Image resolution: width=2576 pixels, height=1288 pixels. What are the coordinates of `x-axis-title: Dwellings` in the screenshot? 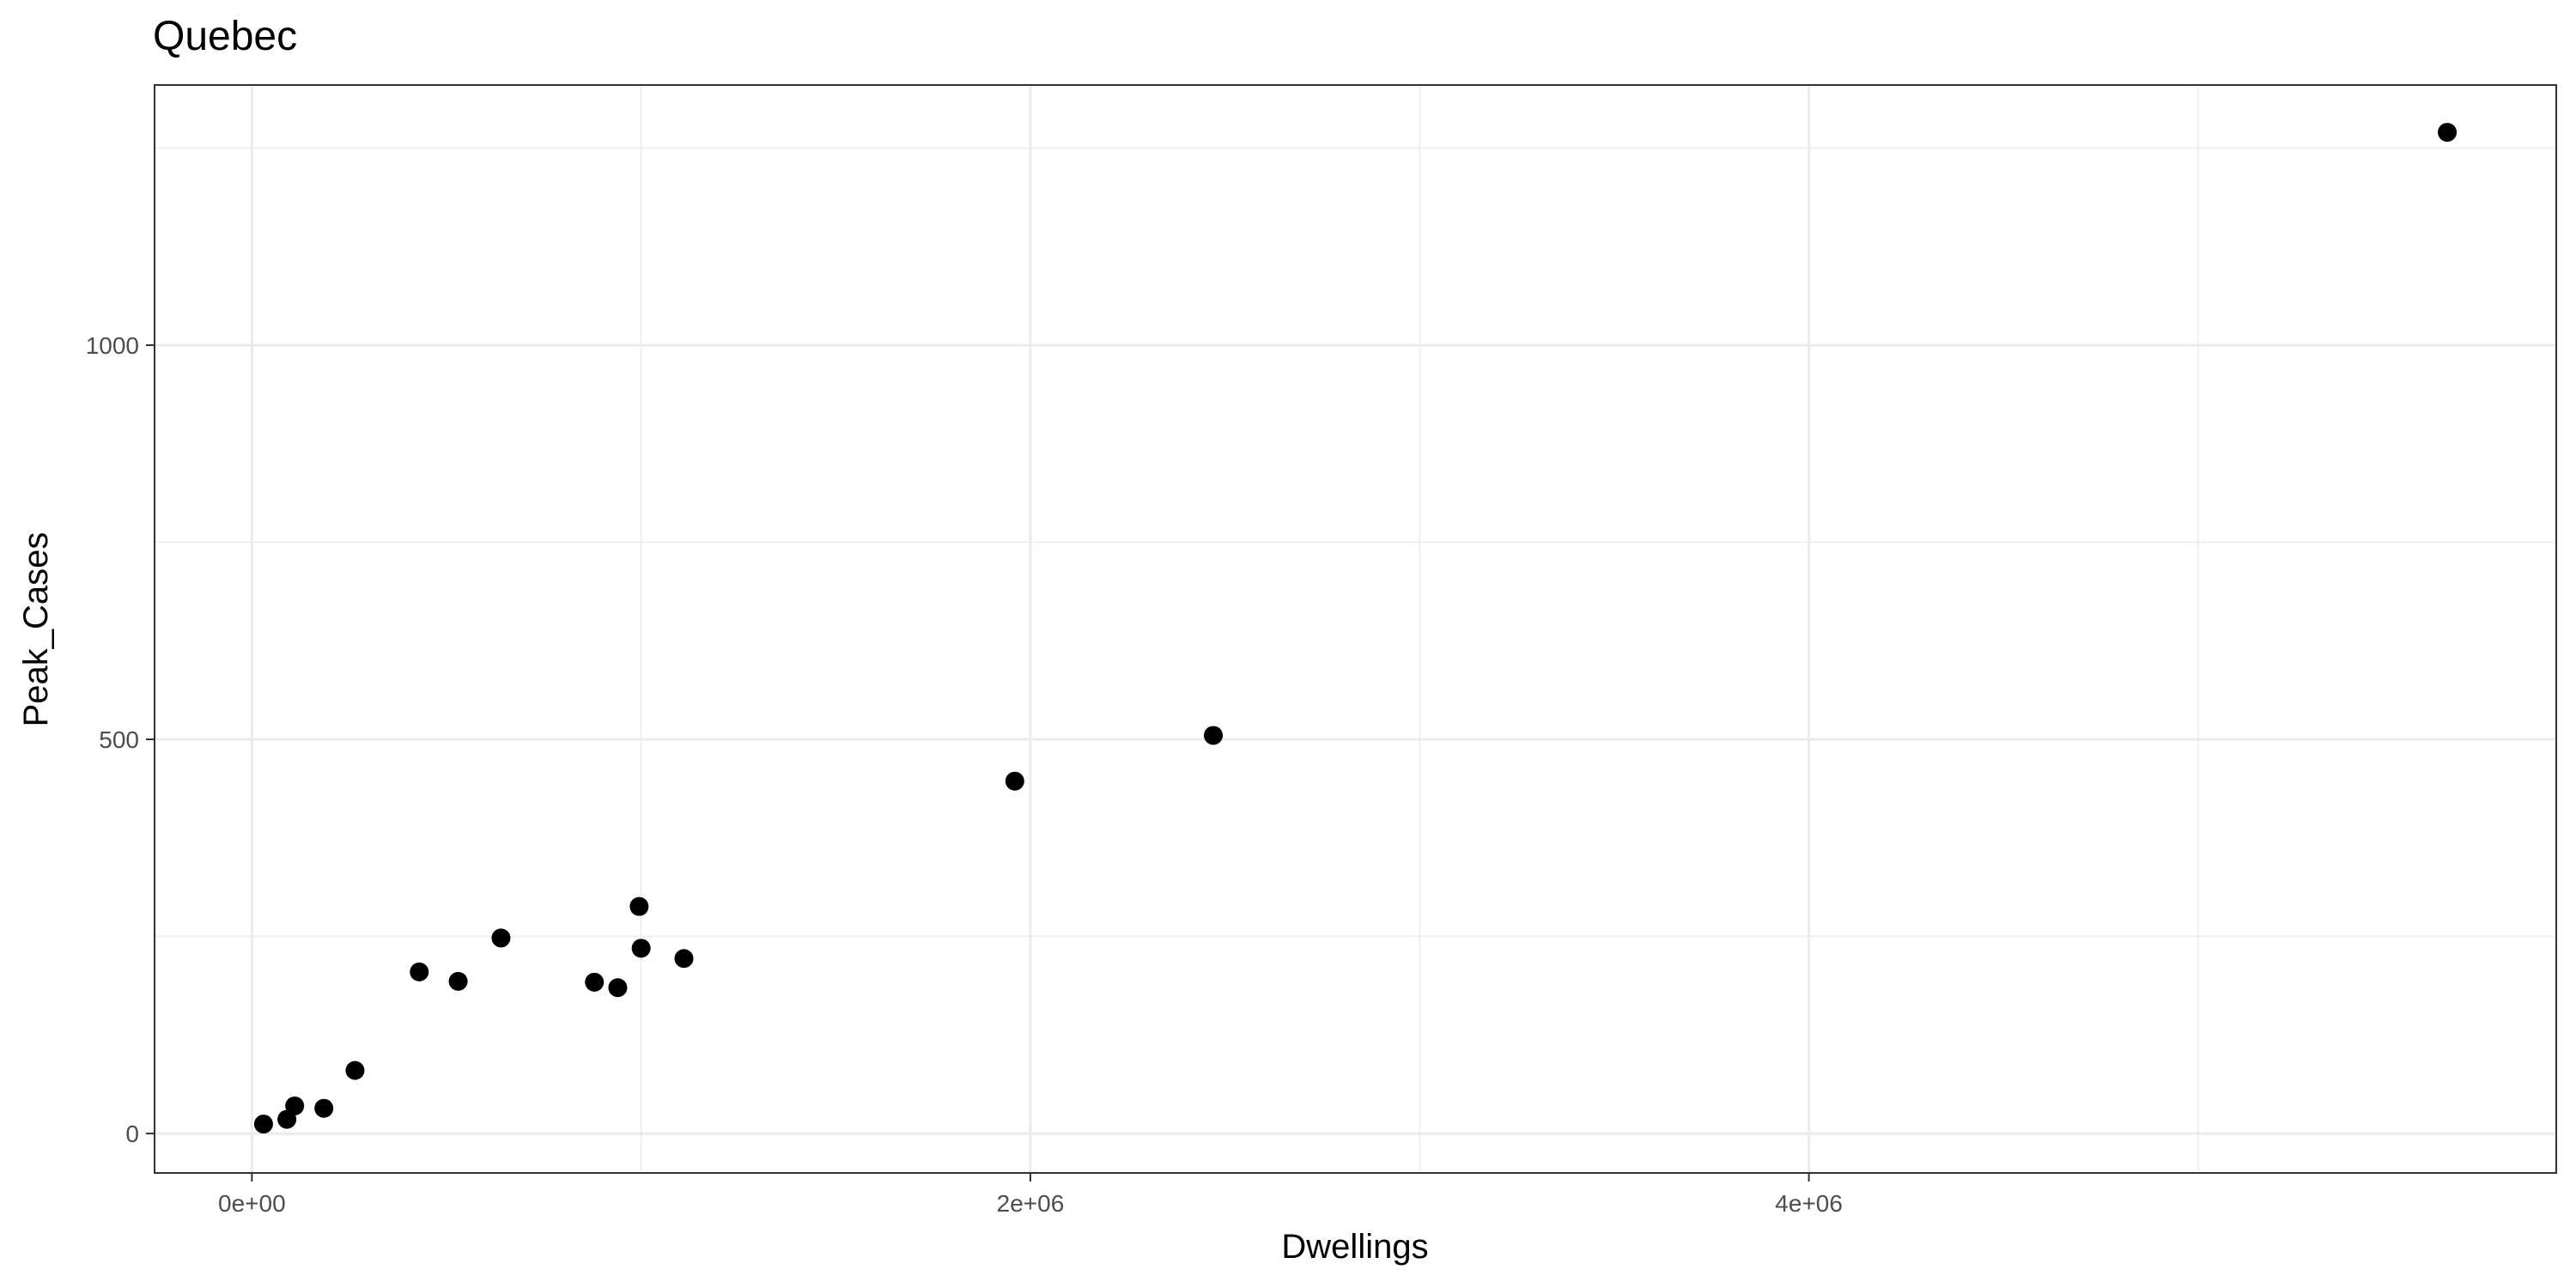 It's located at (1354, 1247).